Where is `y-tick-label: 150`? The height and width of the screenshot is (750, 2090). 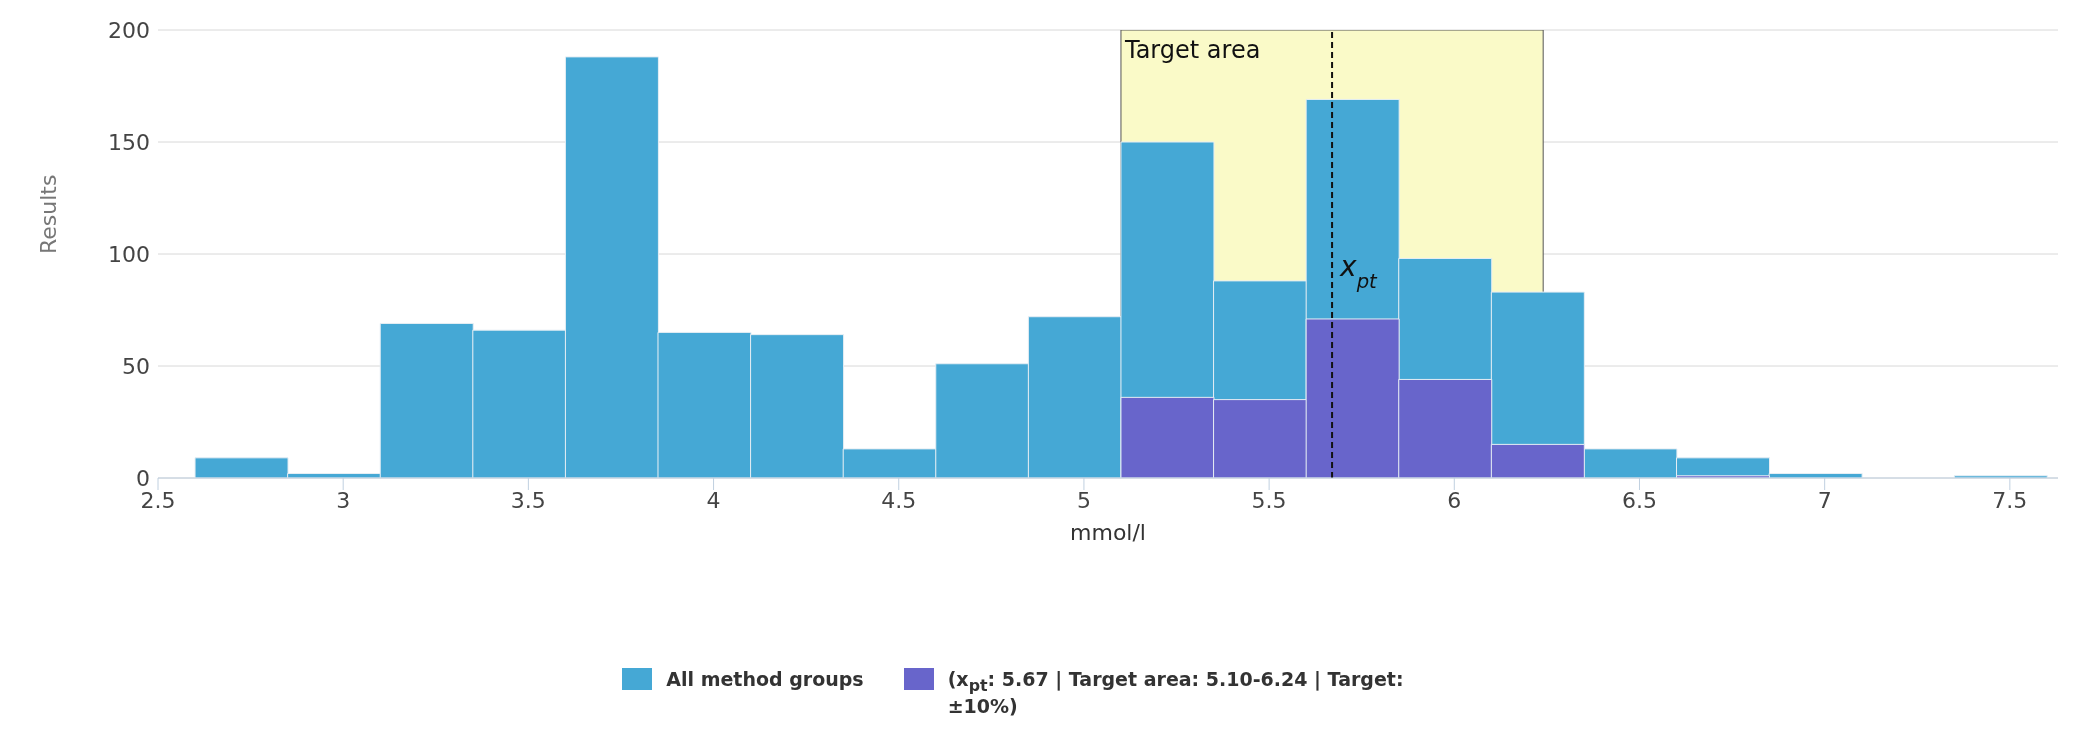 y-tick-label: 150 is located at coordinates (129, 142).